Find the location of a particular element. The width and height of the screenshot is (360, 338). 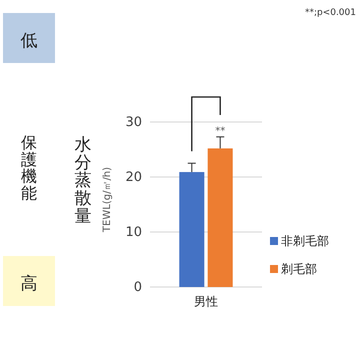

text: 低 is located at coordinates (29, 41).